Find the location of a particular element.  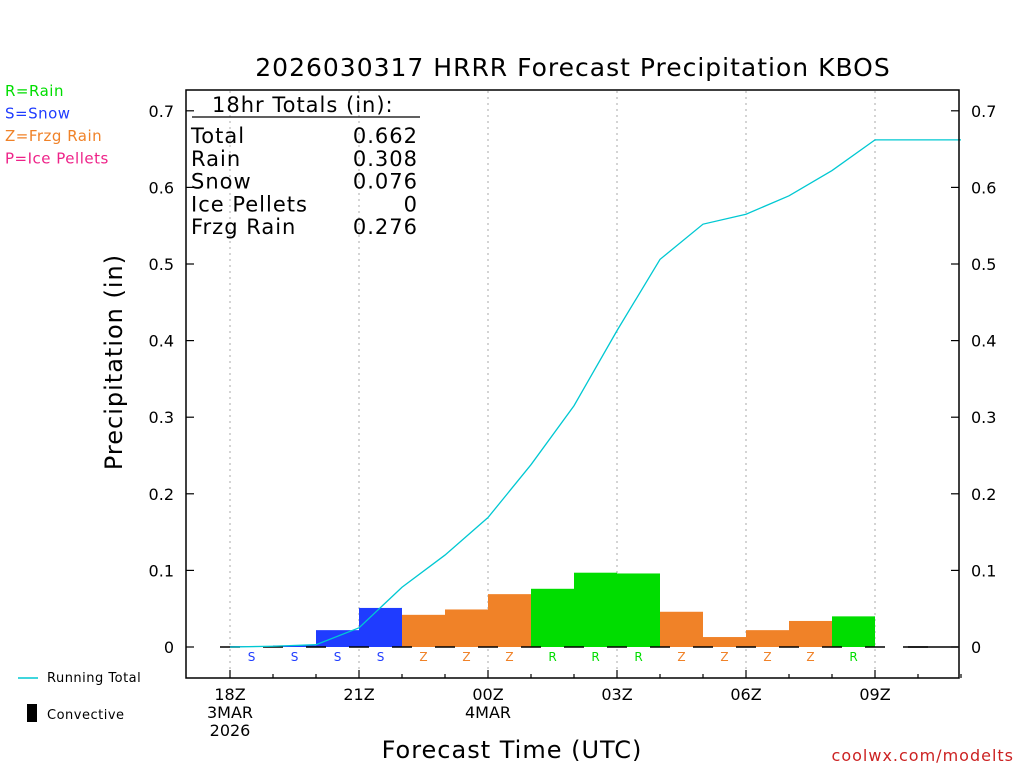

y-tick-label-right: 0.3 is located at coordinates (983, 417).